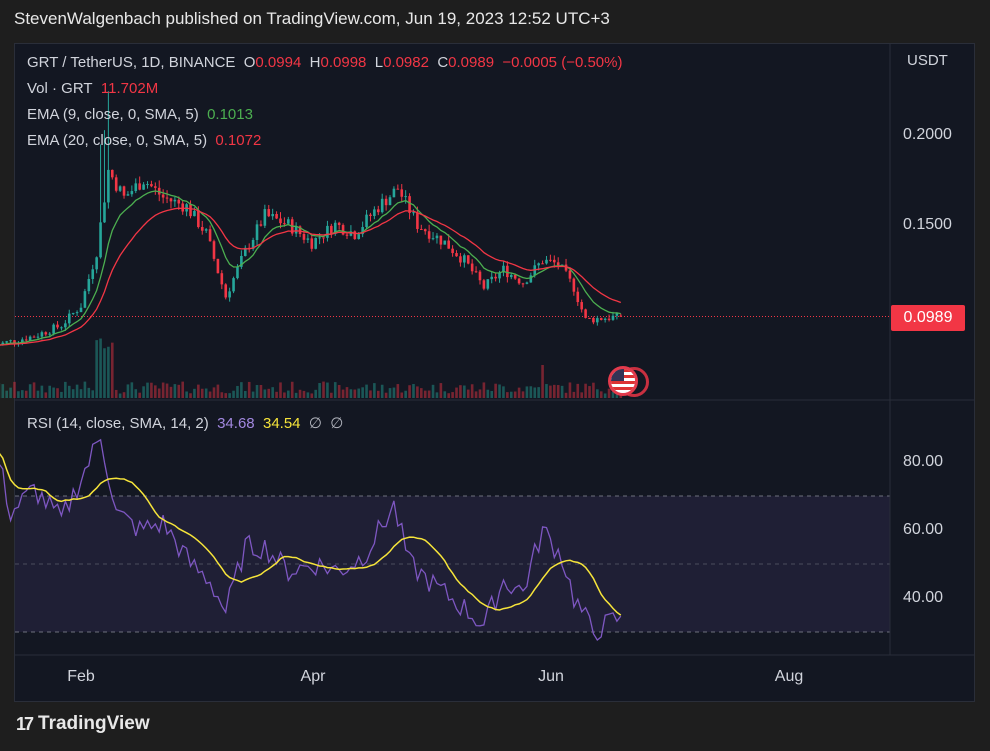 Image resolution: width=990 pixels, height=751 pixels. Describe the element at coordinates (927, 60) in the screenshot. I see `currency-label: USDT` at that location.